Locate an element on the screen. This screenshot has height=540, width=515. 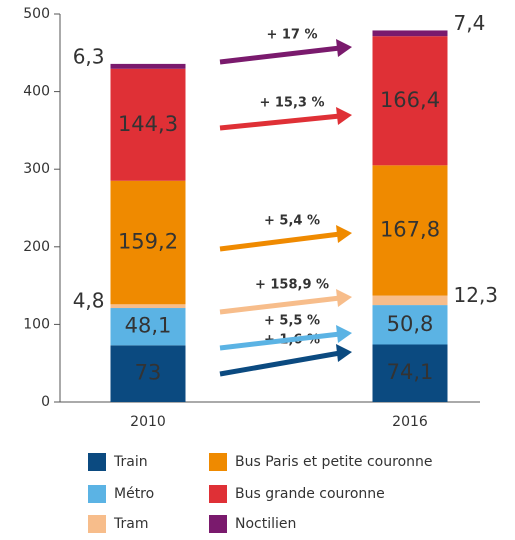
legend-label: Bus Paris et petite couronne is located at coordinates (334, 462).